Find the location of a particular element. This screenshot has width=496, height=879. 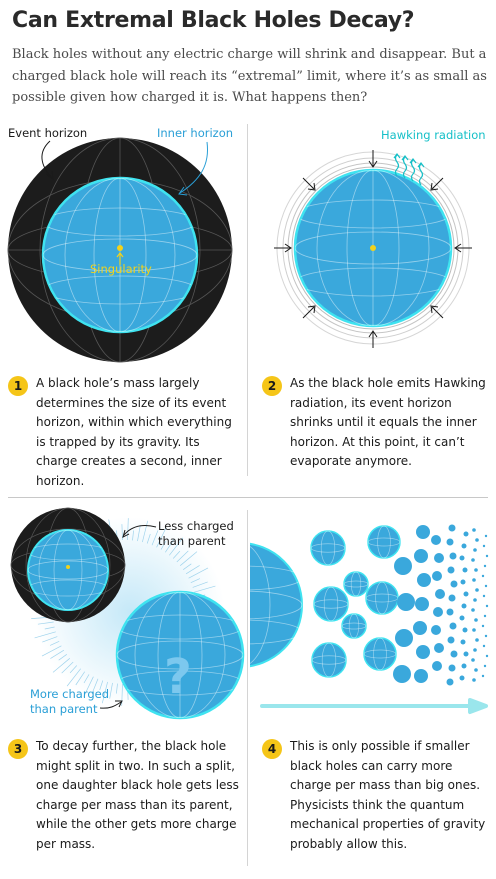

event-horizon-label: Event horizon is located at coordinates (47, 133).